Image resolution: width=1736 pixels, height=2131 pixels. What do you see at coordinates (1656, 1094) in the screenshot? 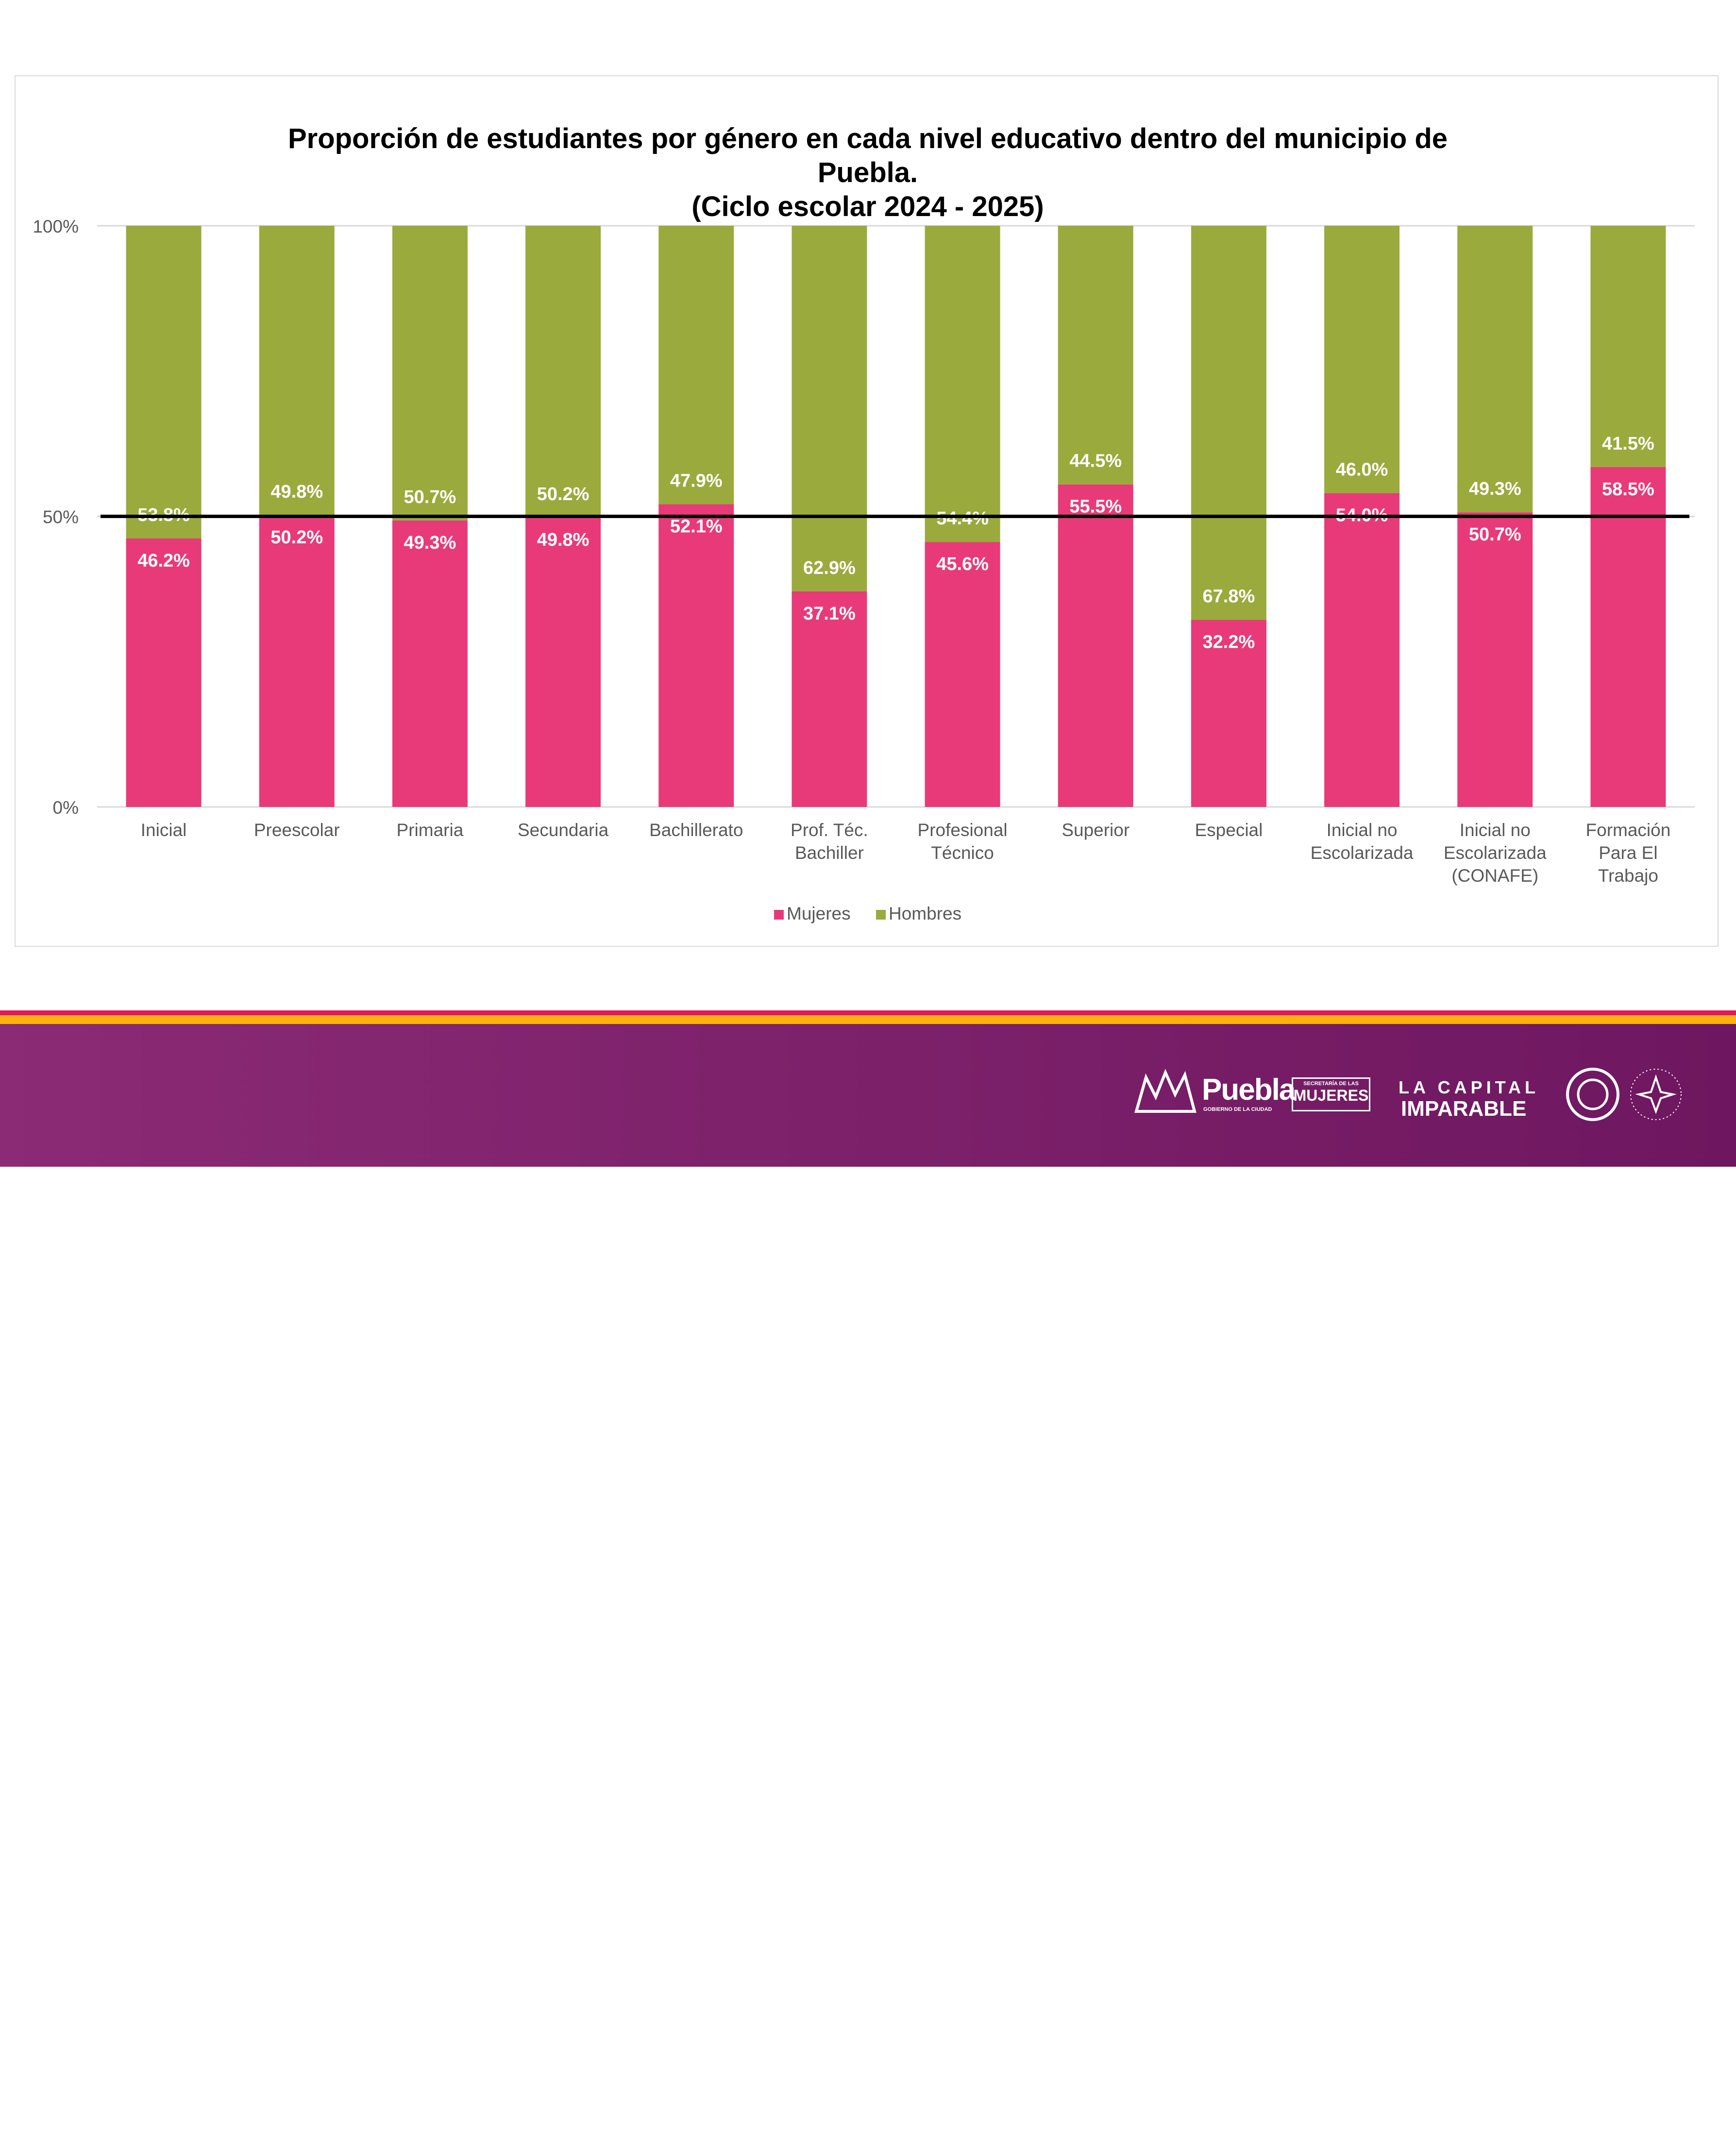
I see `circle-emblem-icon` at bounding box center [1656, 1094].